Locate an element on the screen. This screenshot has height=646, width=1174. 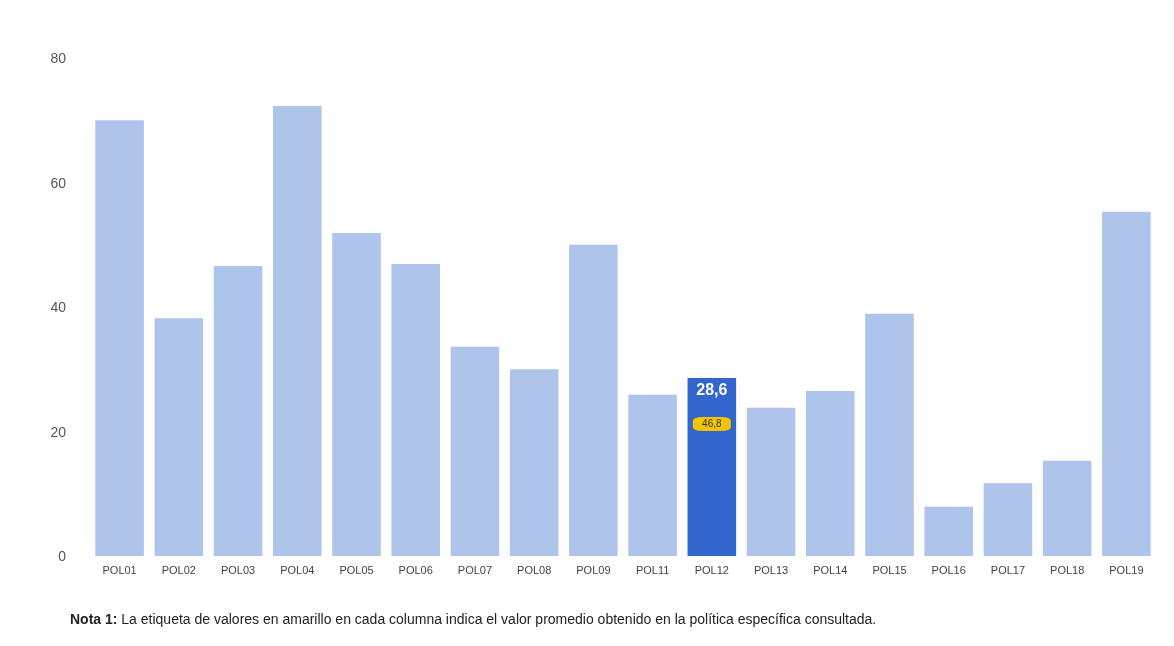
x-tick-label: POL03 is located at coordinates (238, 569).